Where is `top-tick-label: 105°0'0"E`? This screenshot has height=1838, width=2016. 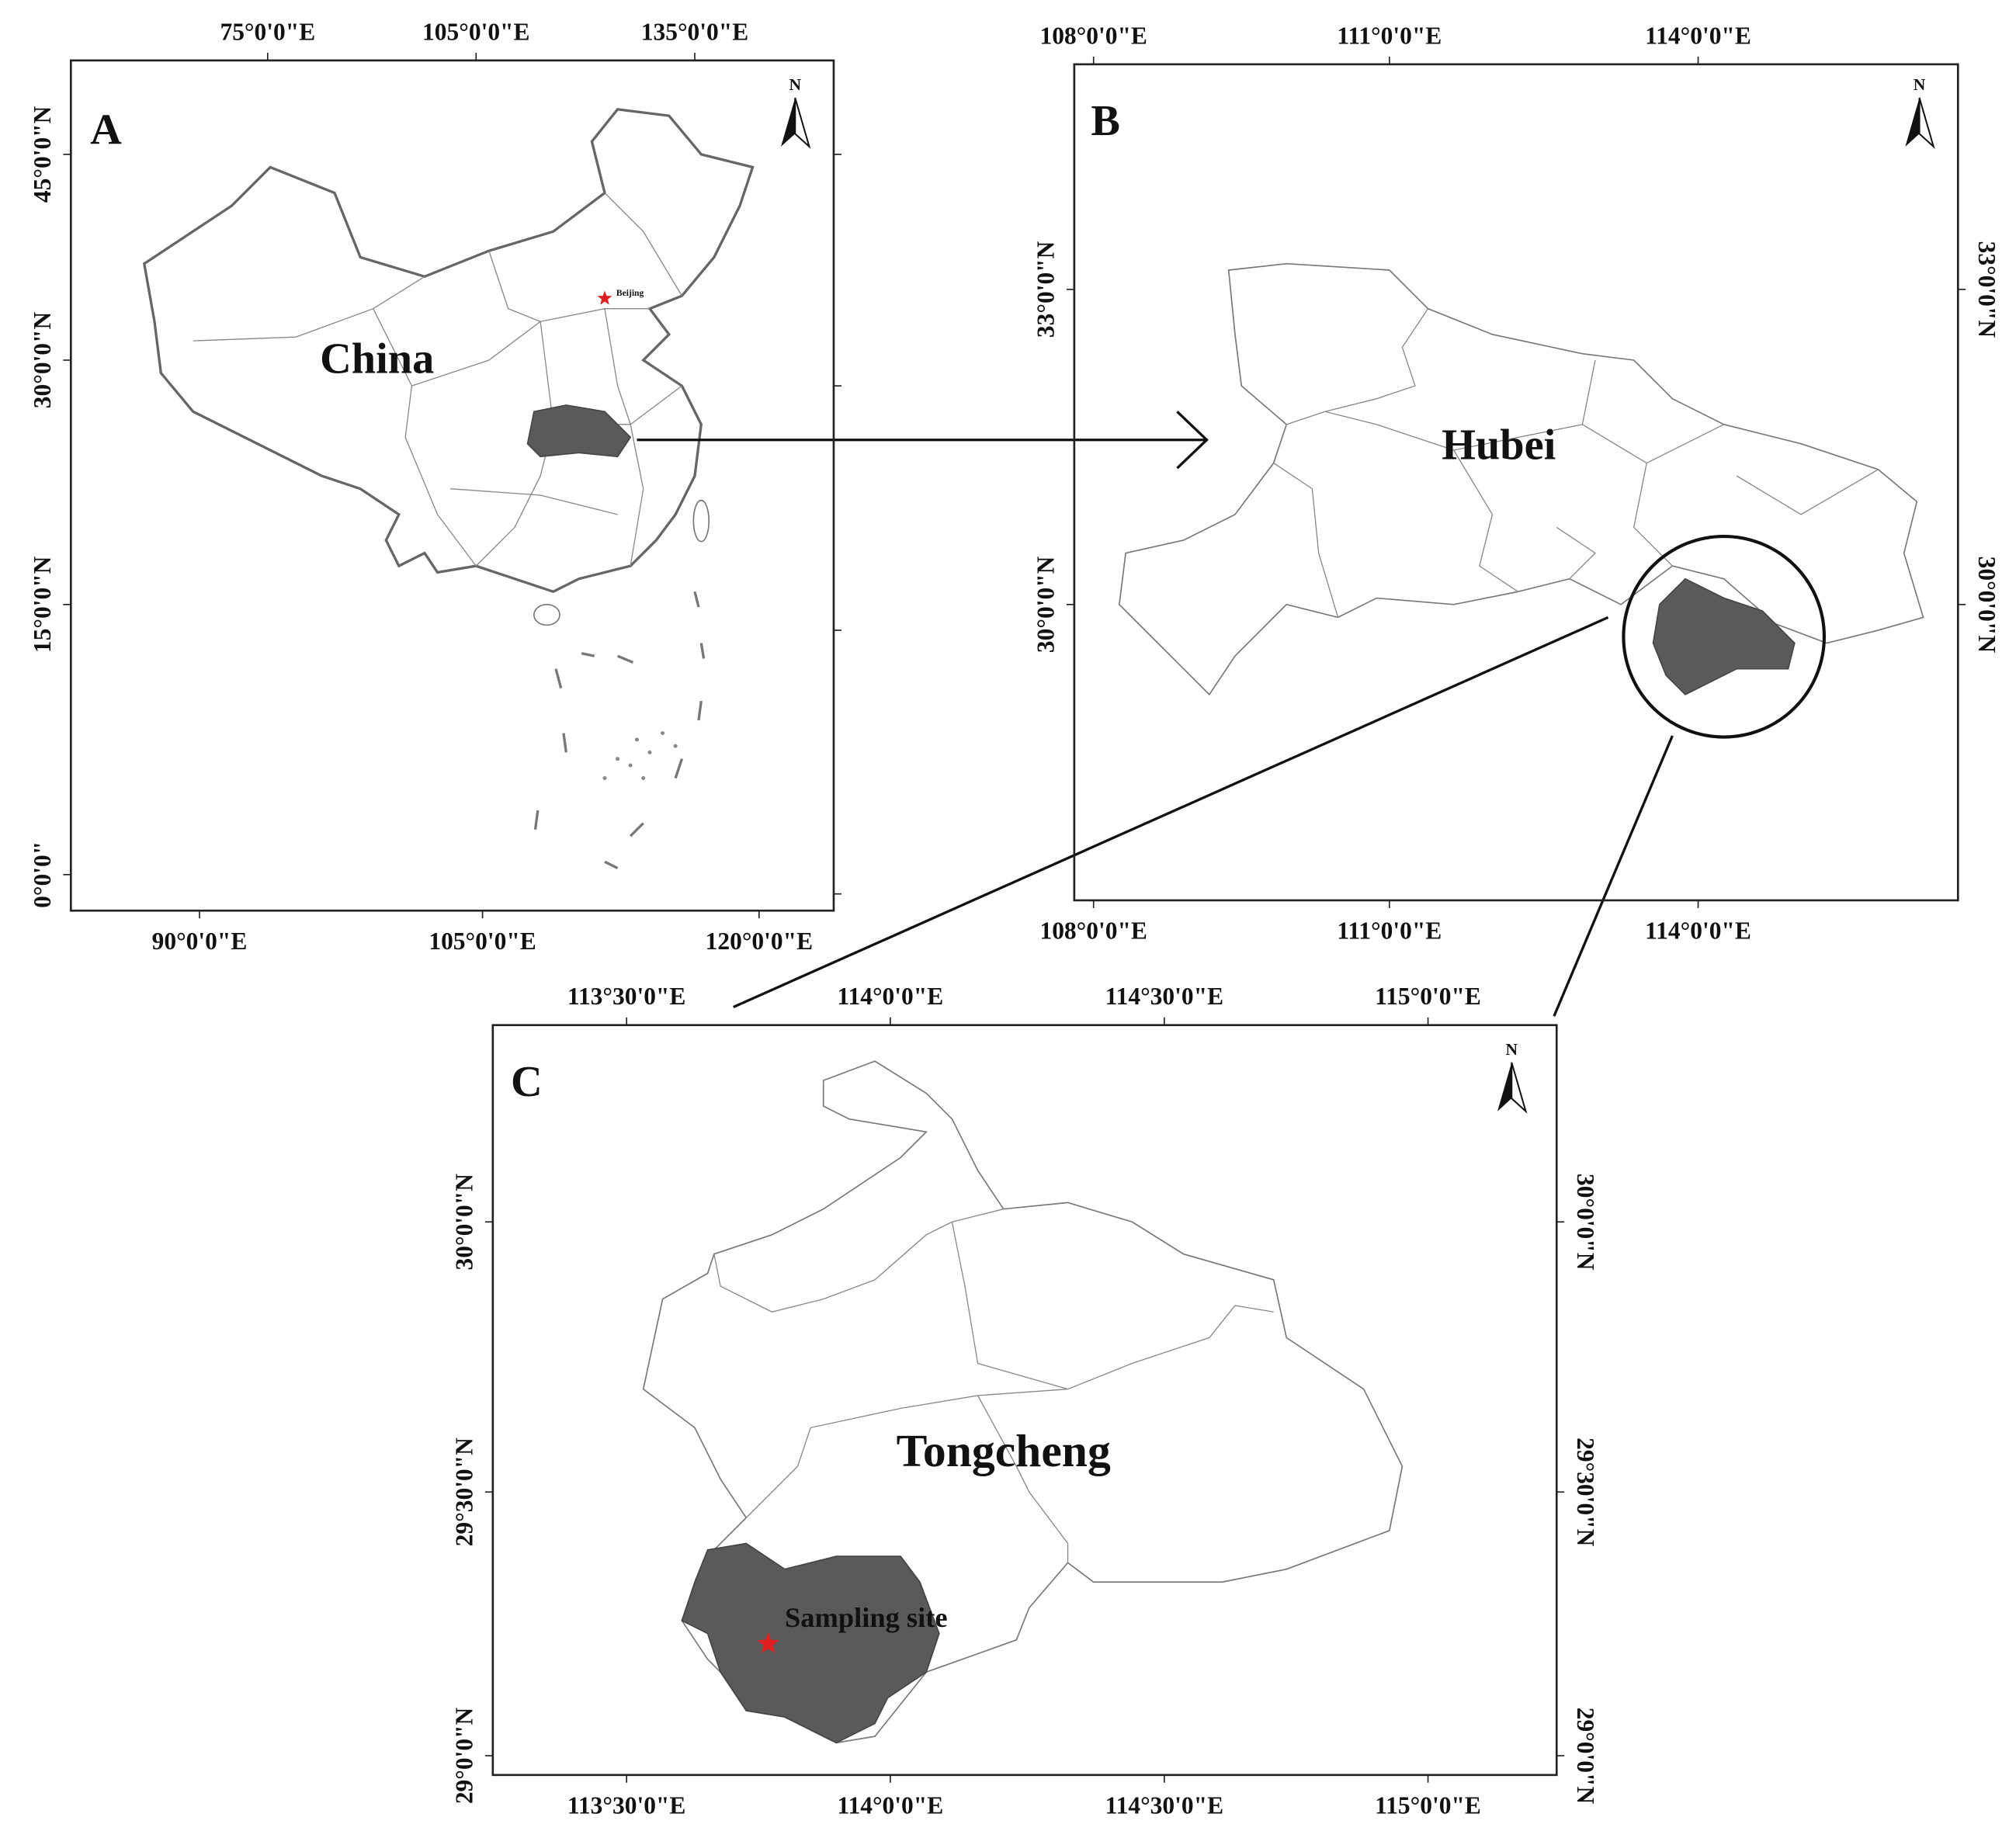
top-tick-label: 105°0'0"E is located at coordinates (475, 31).